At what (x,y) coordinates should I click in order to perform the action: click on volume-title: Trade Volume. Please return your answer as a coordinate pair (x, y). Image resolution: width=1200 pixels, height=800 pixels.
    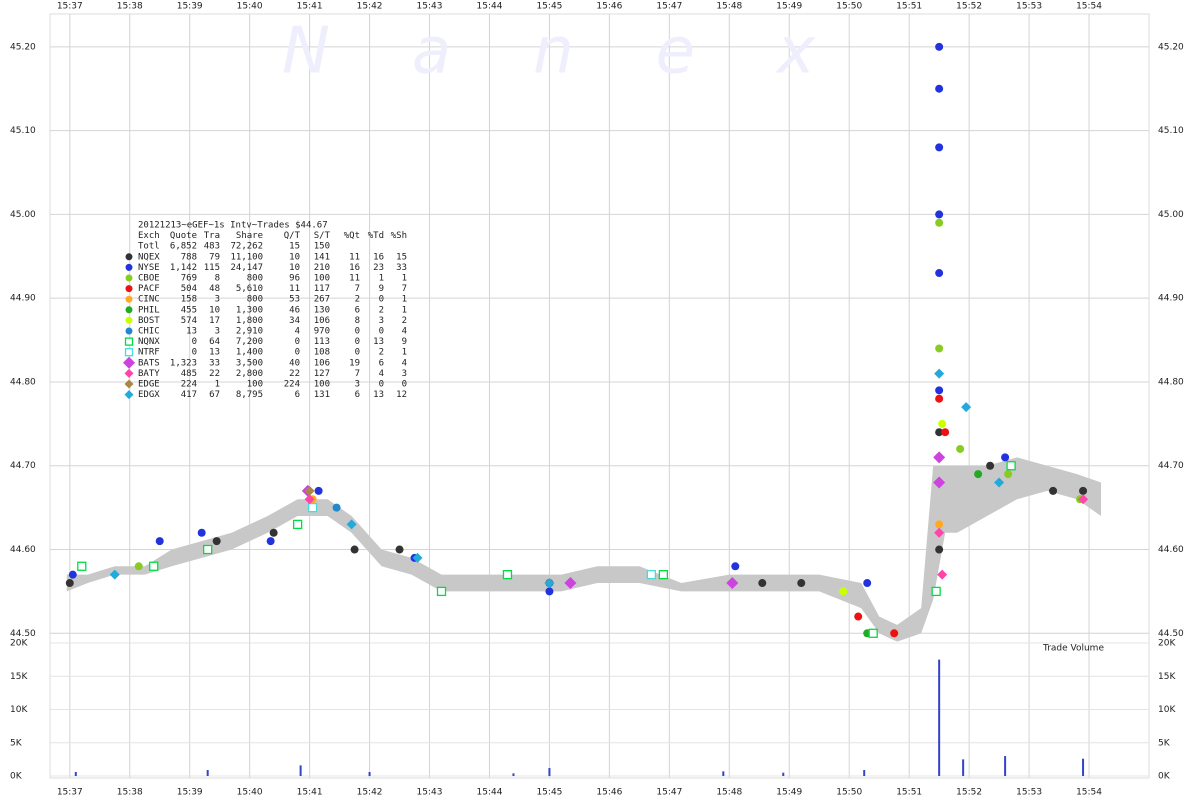
    Looking at the image, I should click on (1073, 649).